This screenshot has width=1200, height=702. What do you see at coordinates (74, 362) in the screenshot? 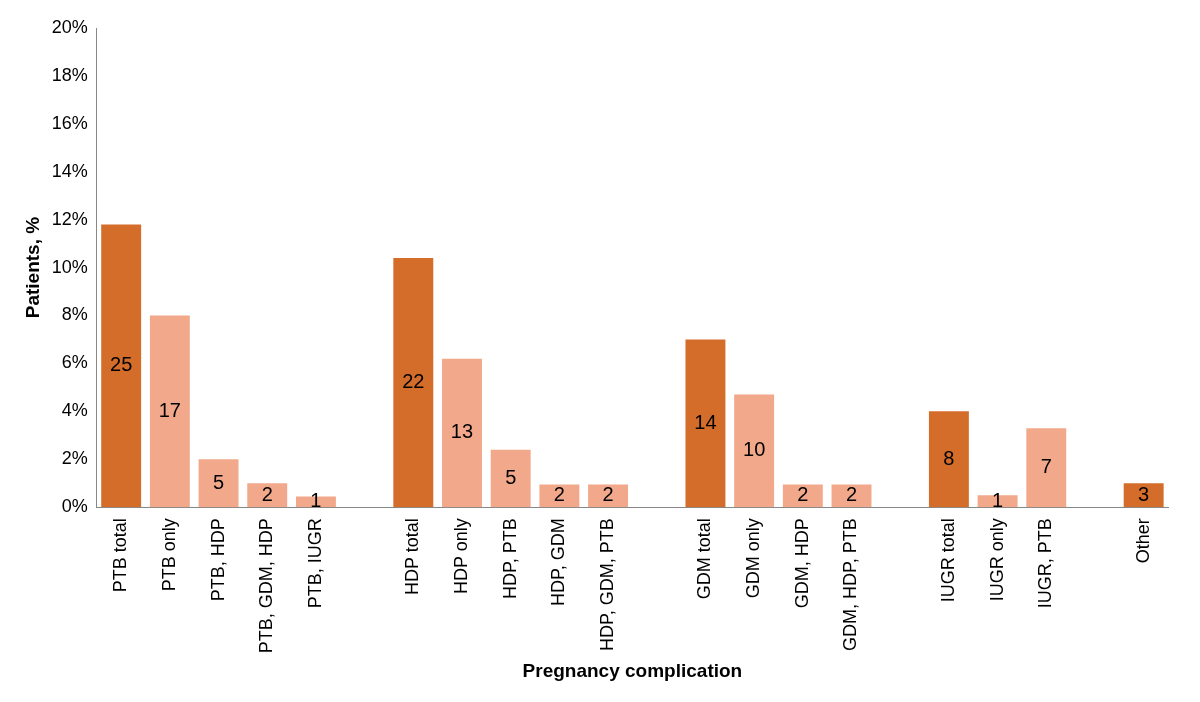
I see `y-tick-label: 6%` at bounding box center [74, 362].